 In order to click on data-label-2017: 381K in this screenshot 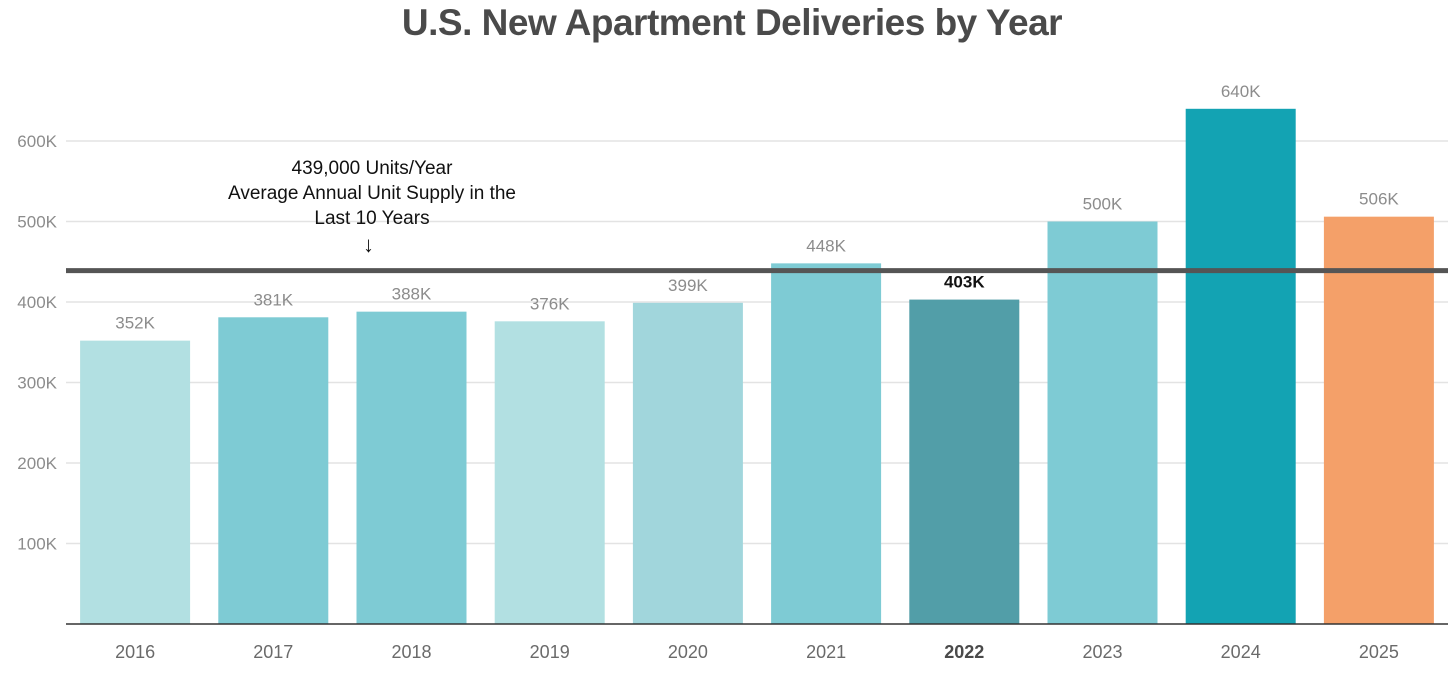, I will do `click(273, 299)`.